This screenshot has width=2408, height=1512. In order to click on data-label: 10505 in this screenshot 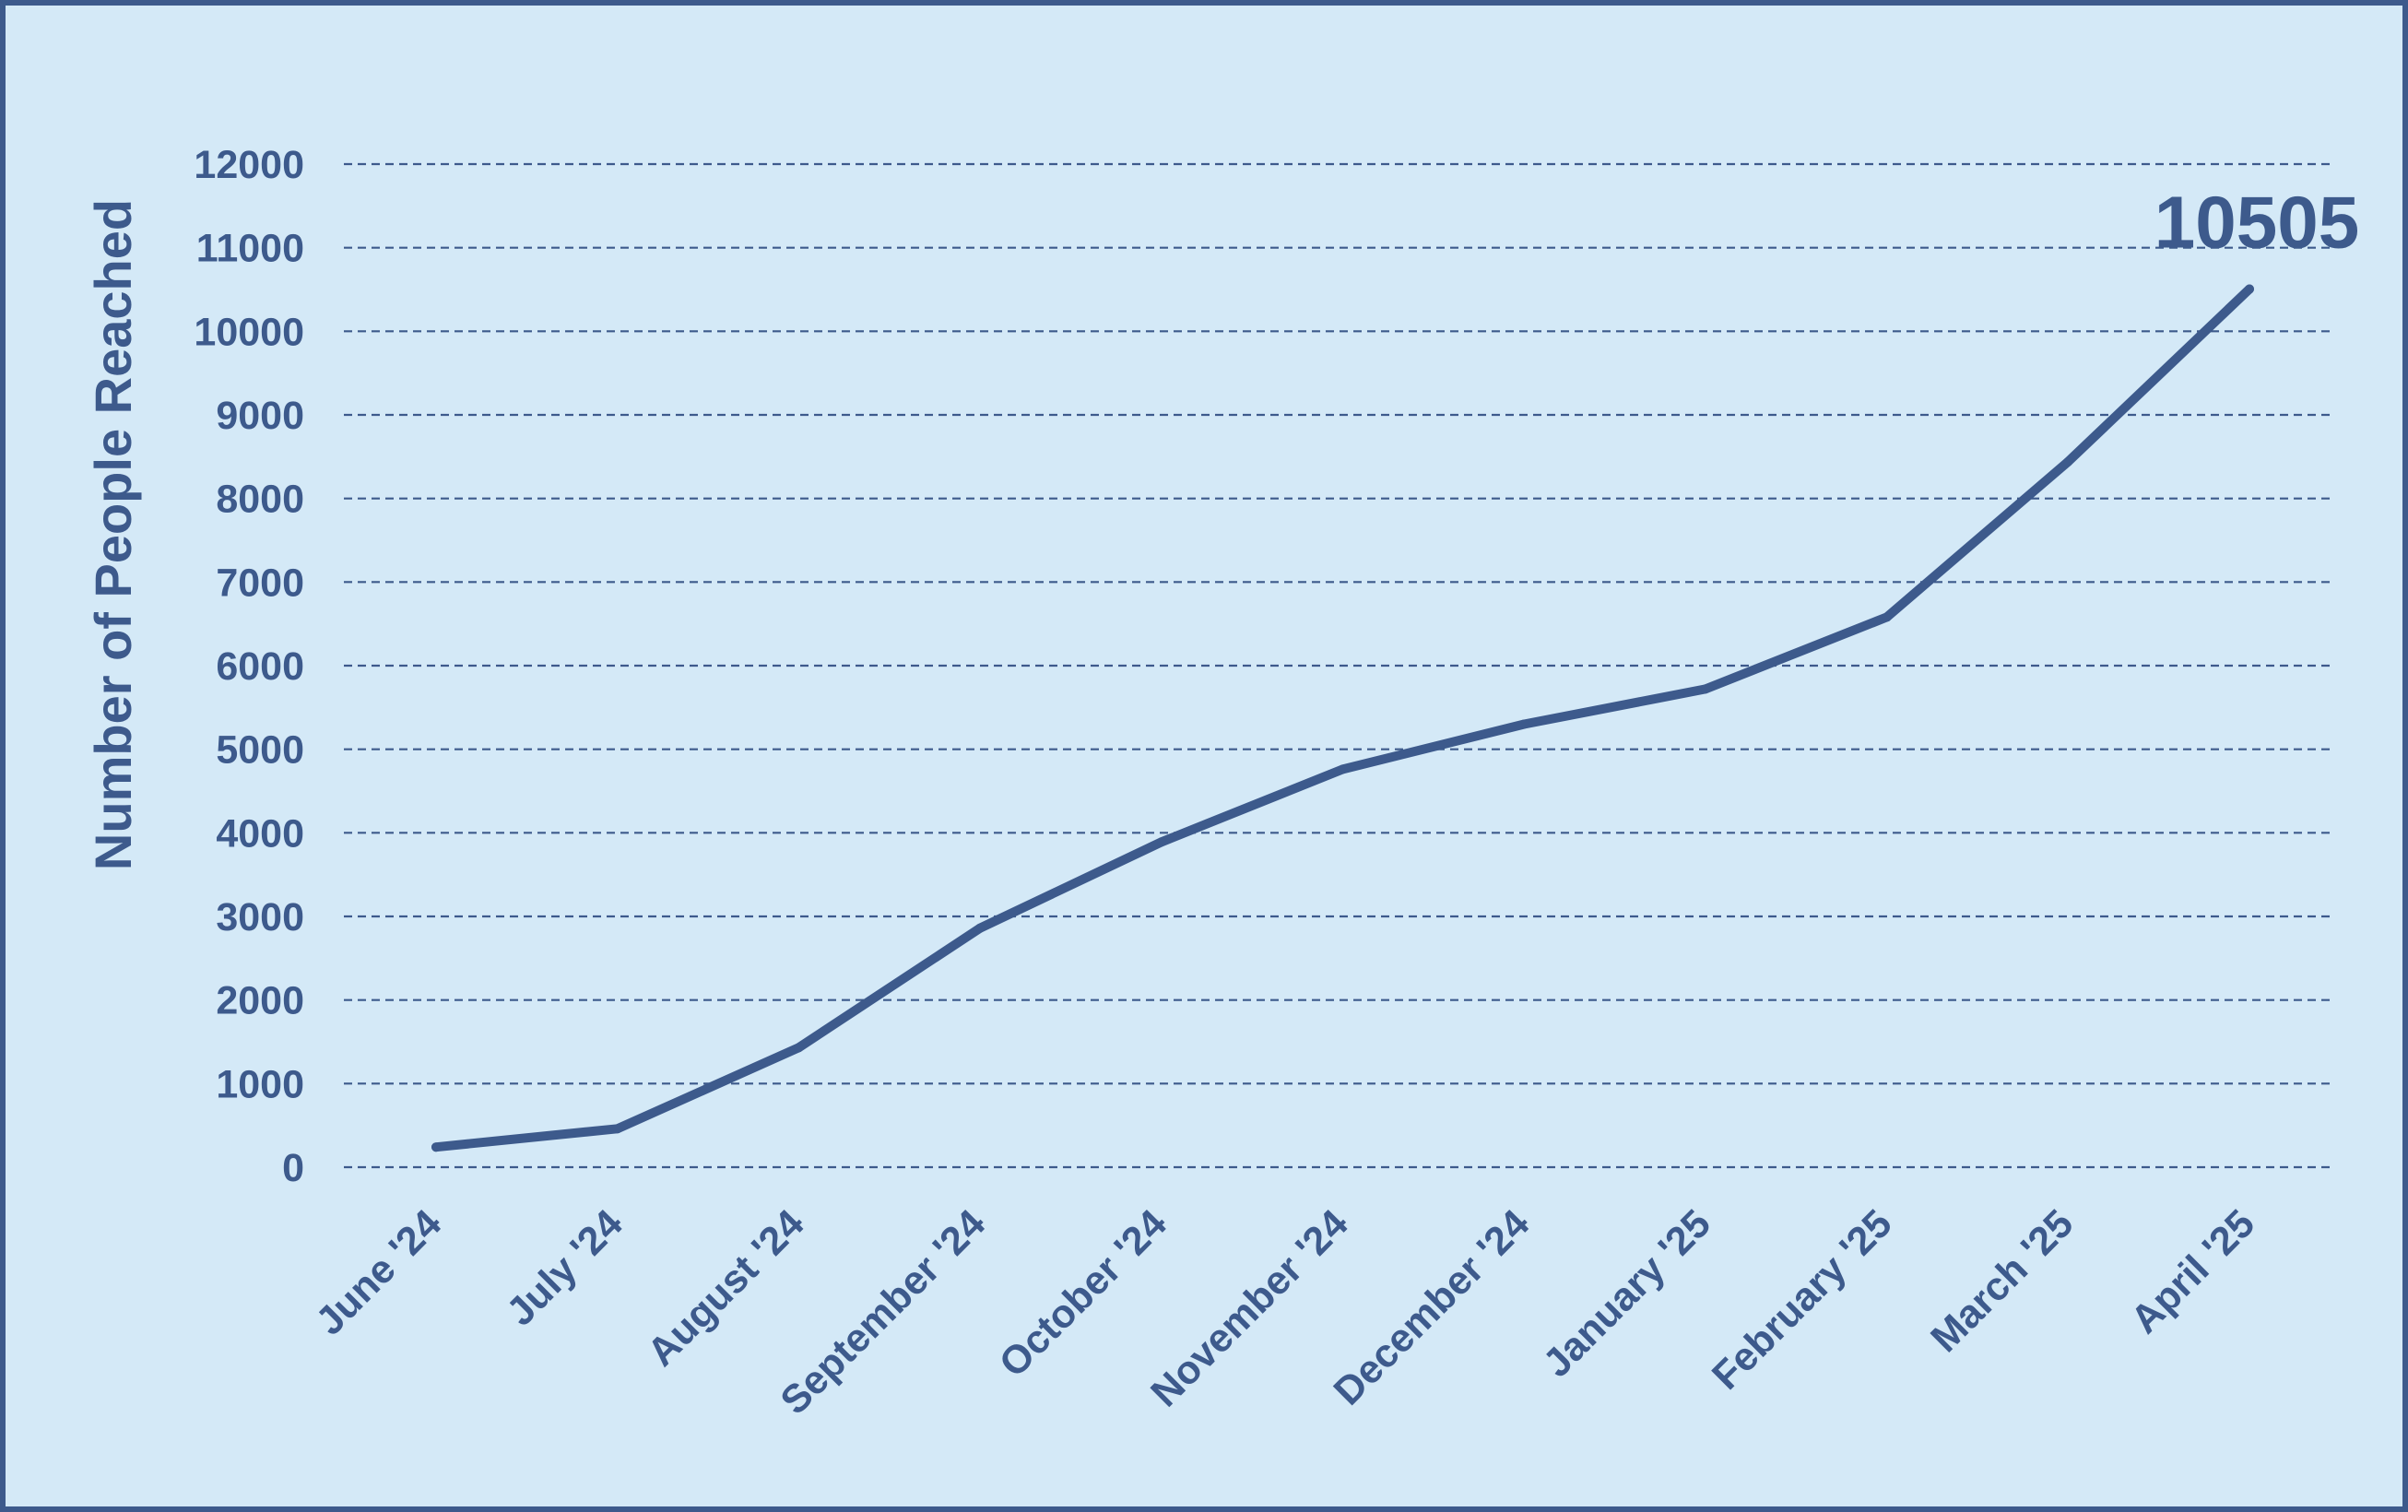, I will do `click(2257, 223)`.